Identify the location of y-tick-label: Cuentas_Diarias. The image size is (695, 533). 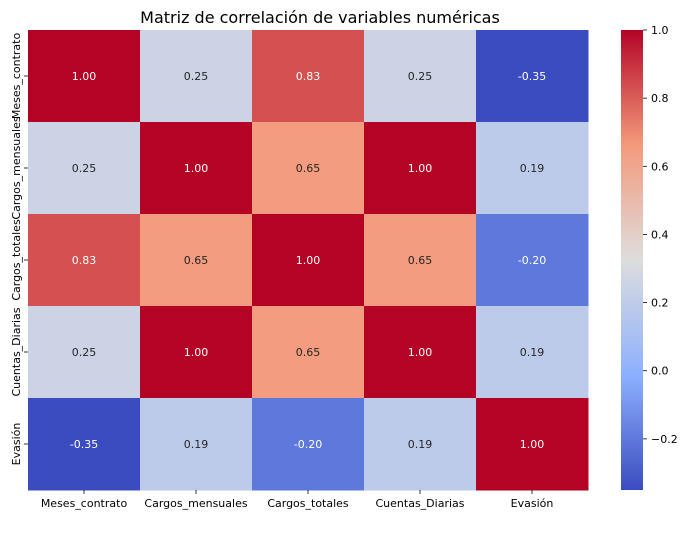
(16, 351).